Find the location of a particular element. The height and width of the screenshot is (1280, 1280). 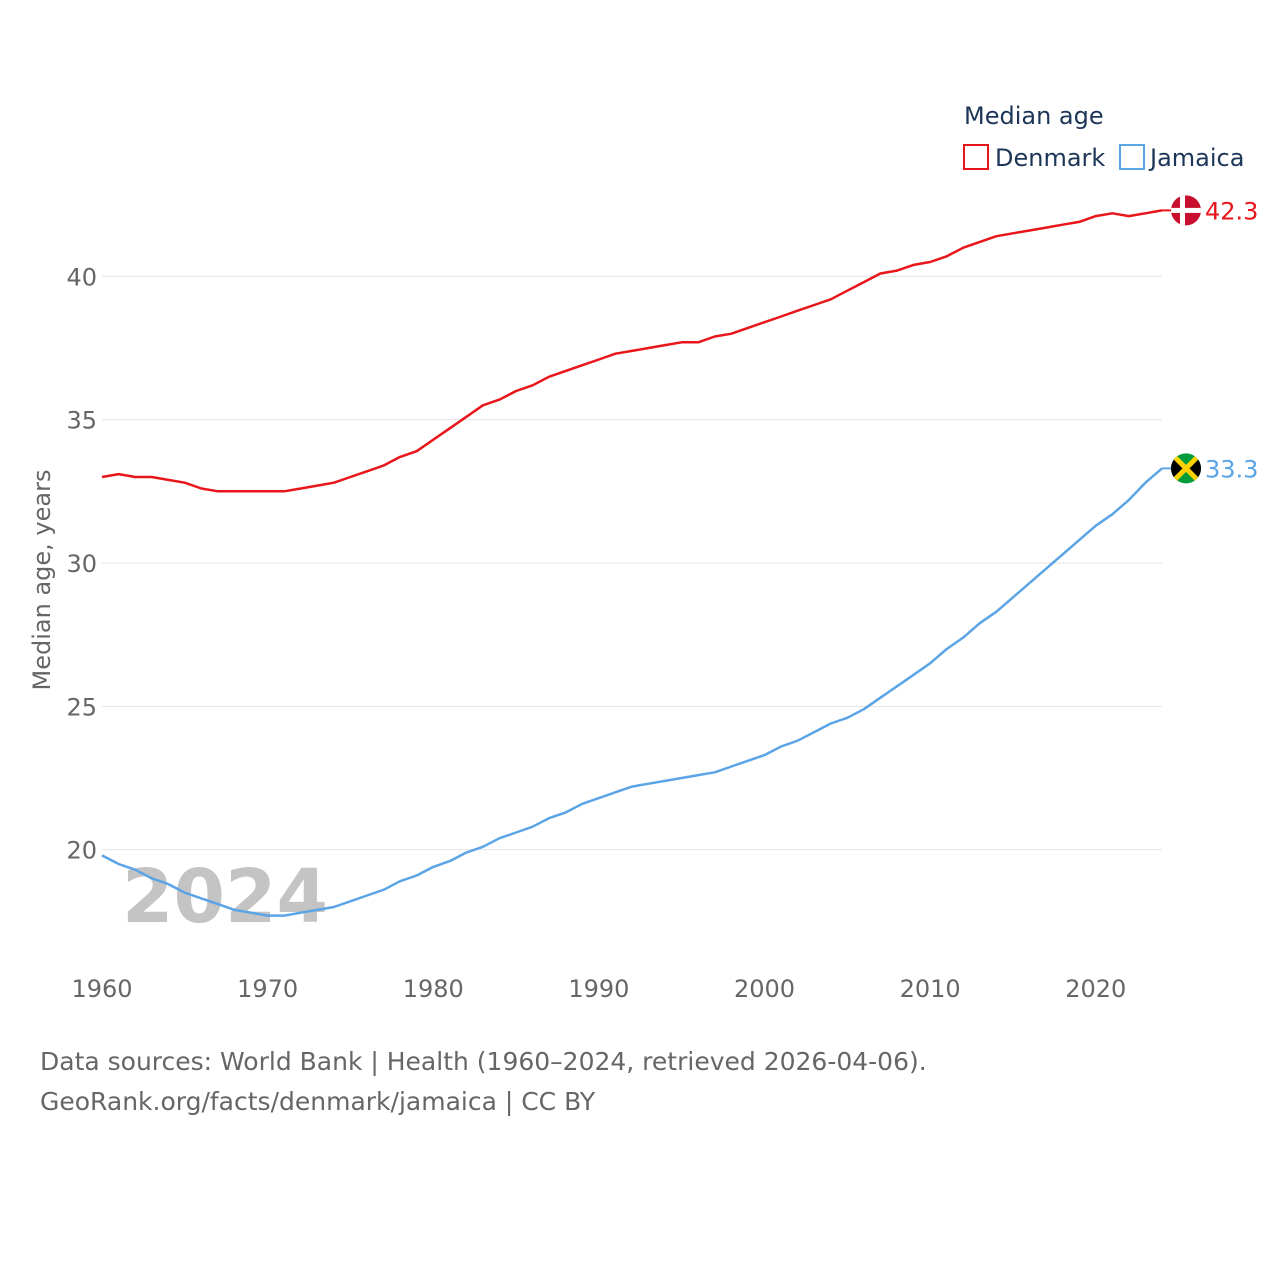

x-tick-1970: 1970 is located at coordinates (267, 989).